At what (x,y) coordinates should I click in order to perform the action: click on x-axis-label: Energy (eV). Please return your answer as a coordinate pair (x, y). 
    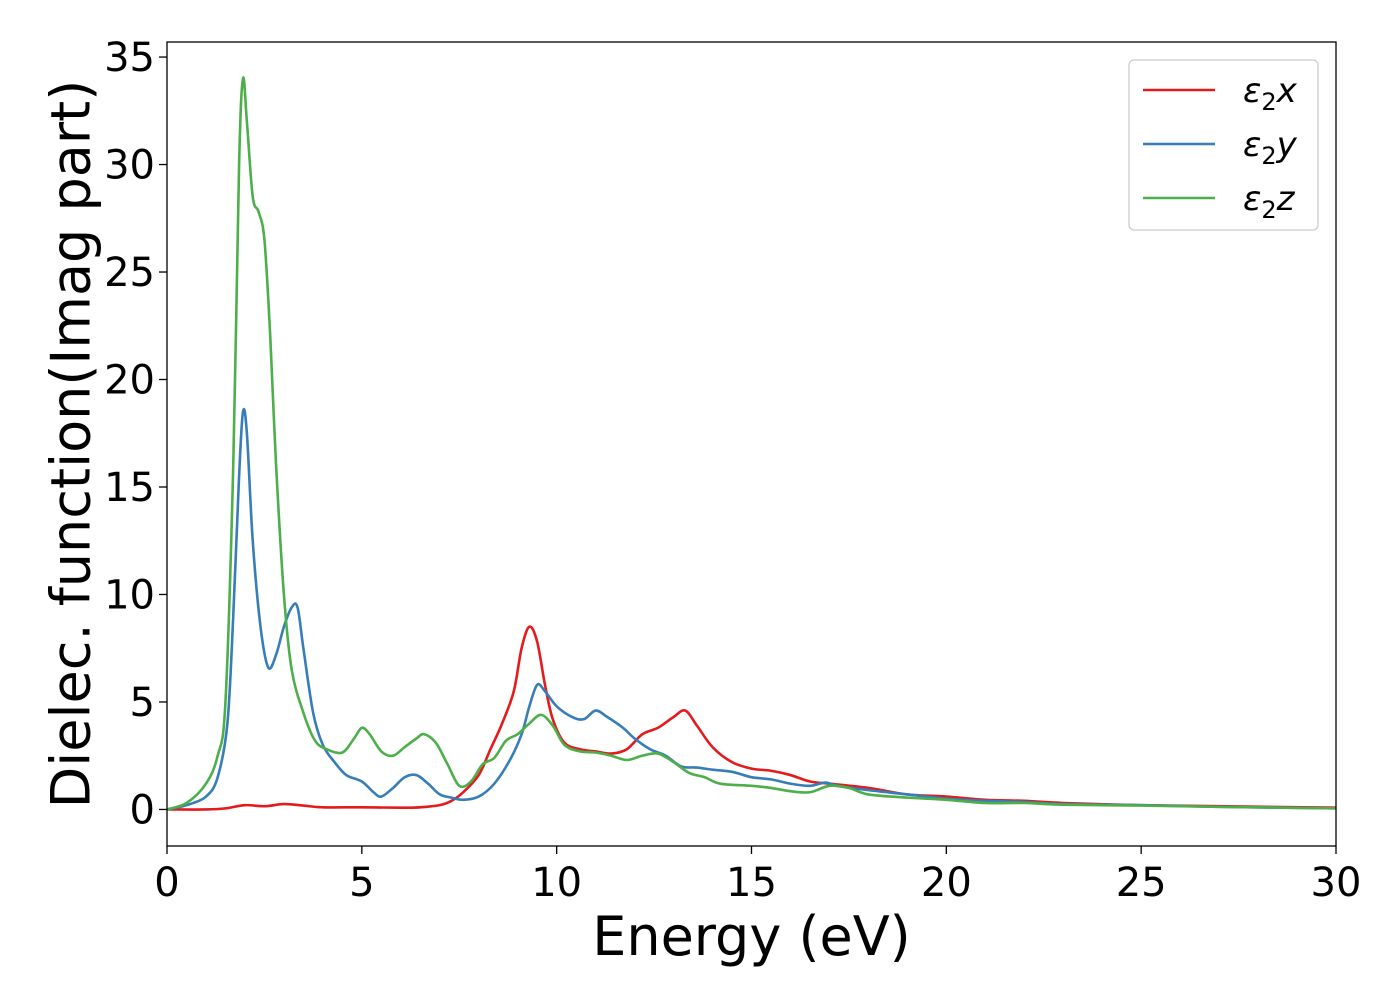
    Looking at the image, I should click on (751, 936).